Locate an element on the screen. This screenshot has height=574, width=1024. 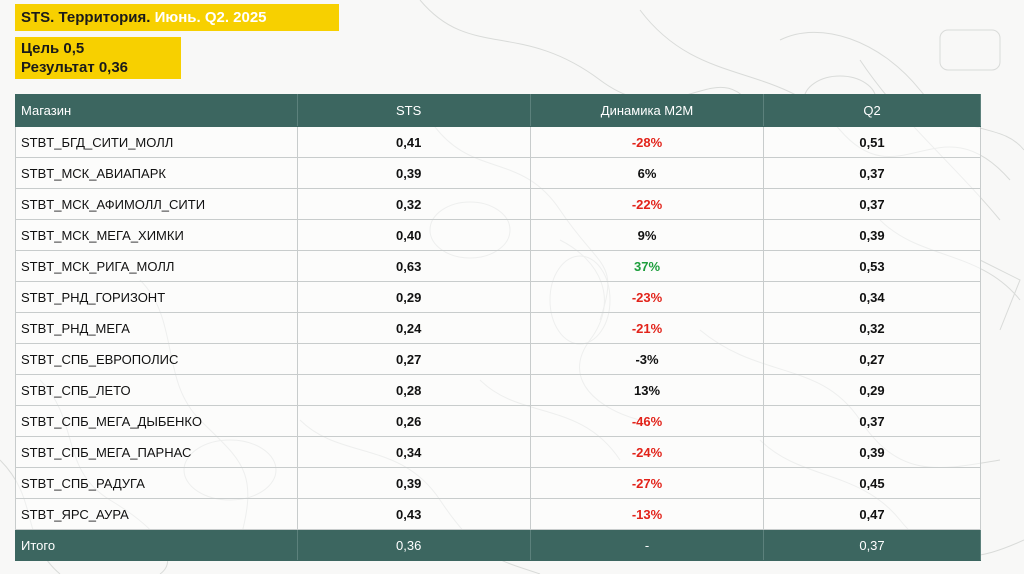
store-cell: STBT_РНД_МЕГА is located at coordinates (156, 328).